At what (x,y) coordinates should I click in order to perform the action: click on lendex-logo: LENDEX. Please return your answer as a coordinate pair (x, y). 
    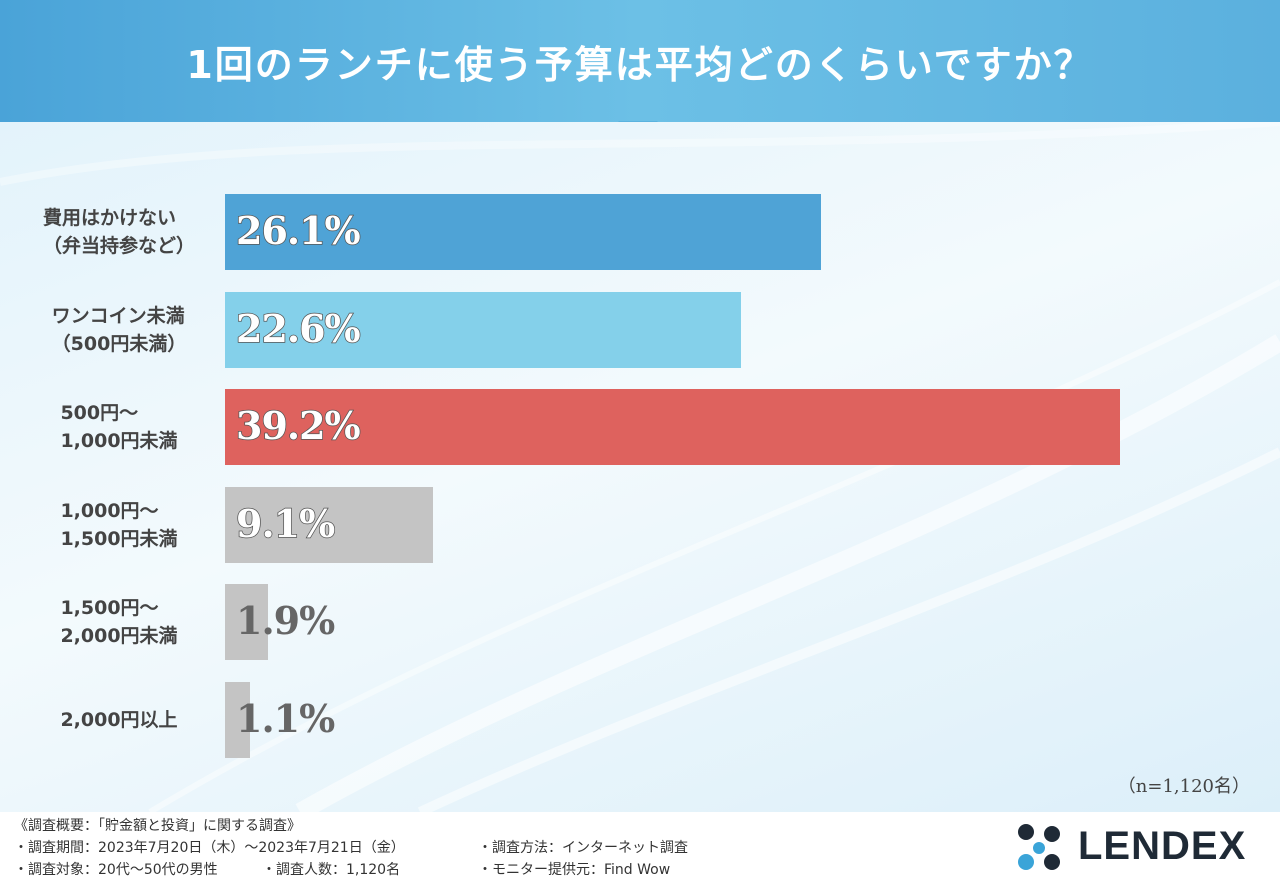
    Looking at the image, I should click on (1134, 848).